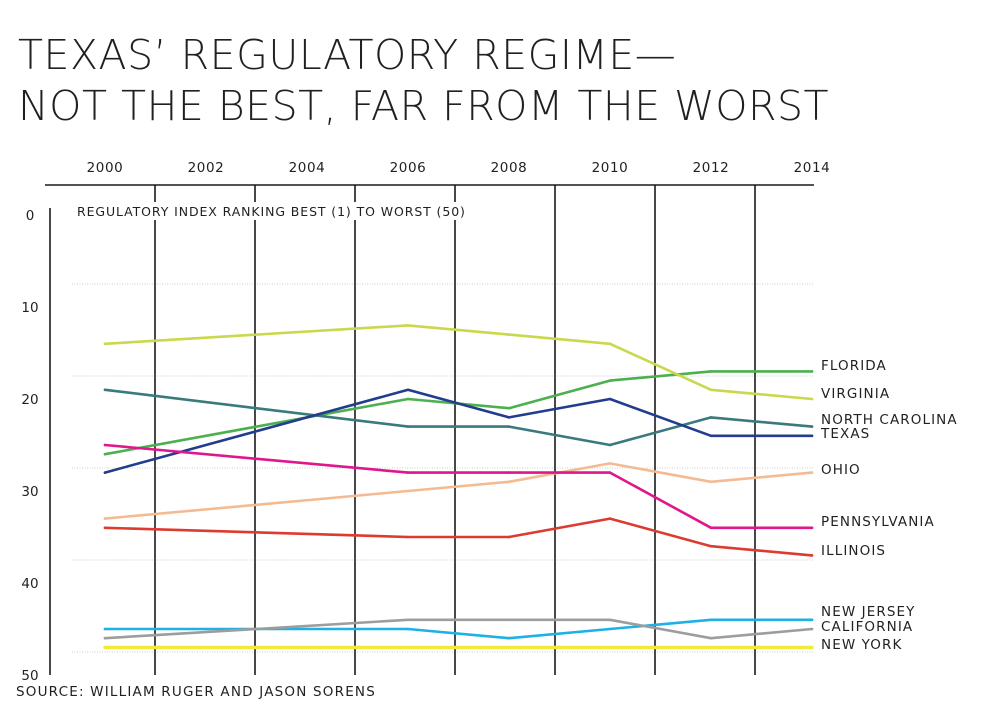 Image resolution: width=1000 pixels, height=718 pixels. I want to click on data-point-california-2014, so click(812, 629).